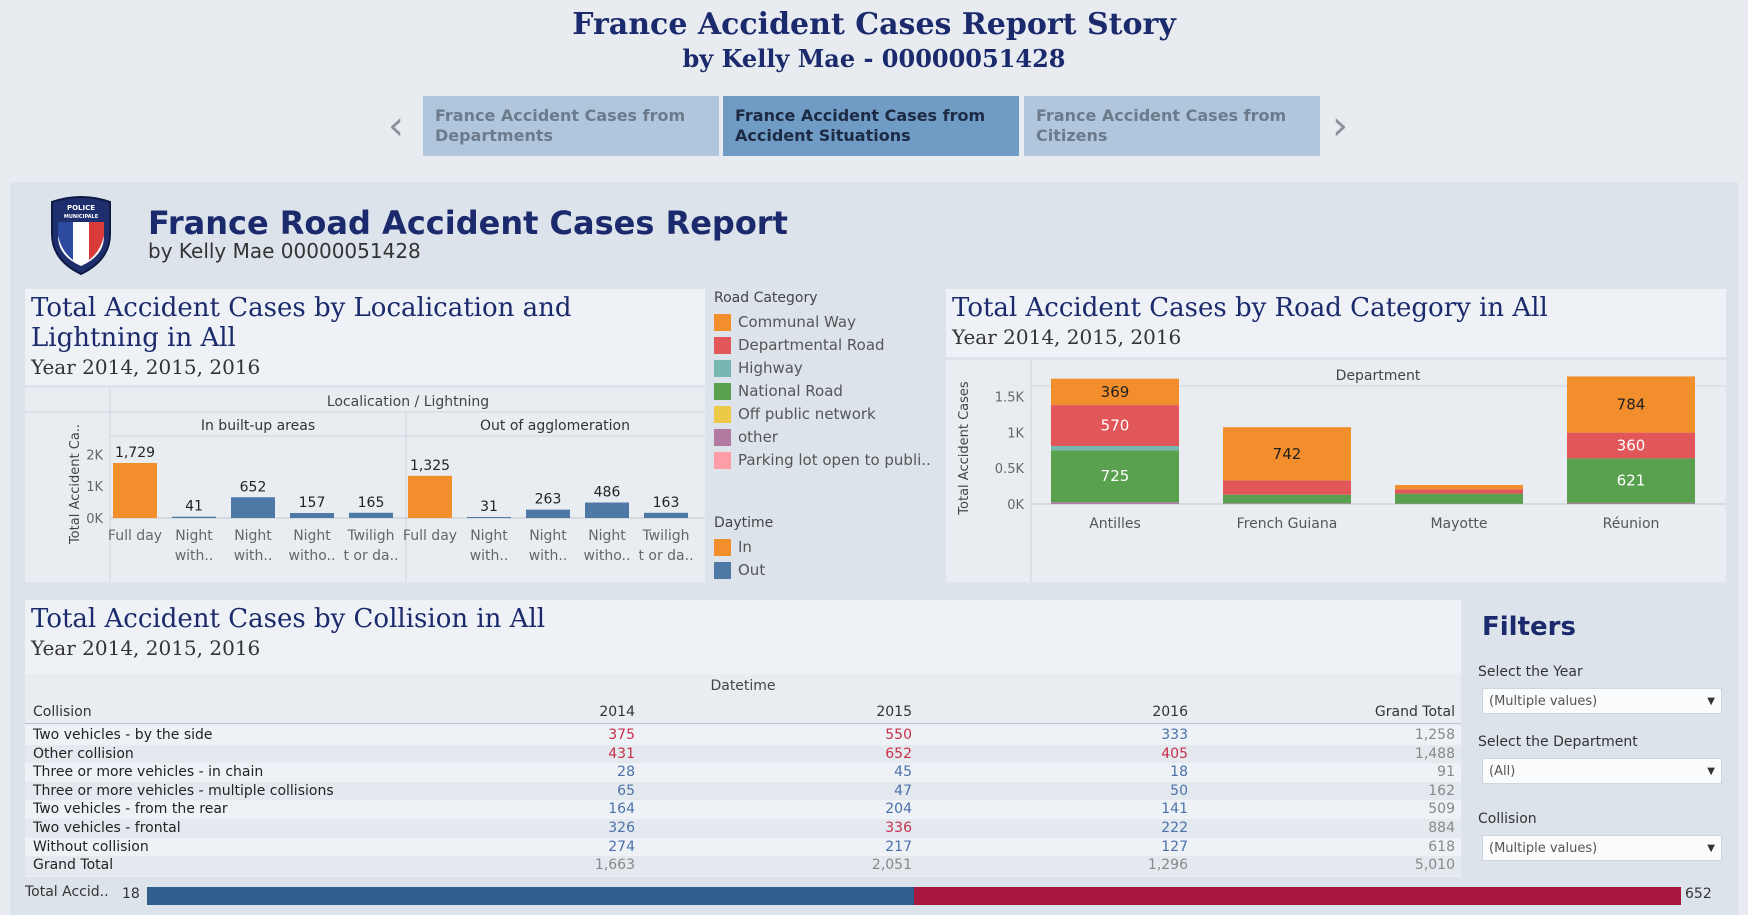 The image size is (1748, 915). I want to click on table-cell: 550, so click(898, 735).